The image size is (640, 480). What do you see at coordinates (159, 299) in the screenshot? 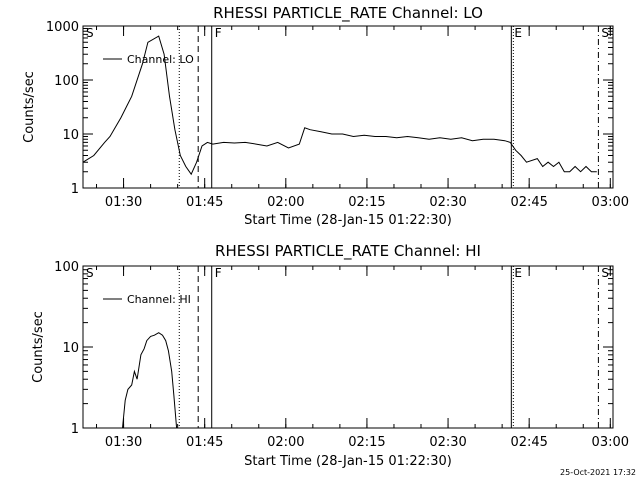
I see `legend-entry: Channel: HI` at bounding box center [159, 299].